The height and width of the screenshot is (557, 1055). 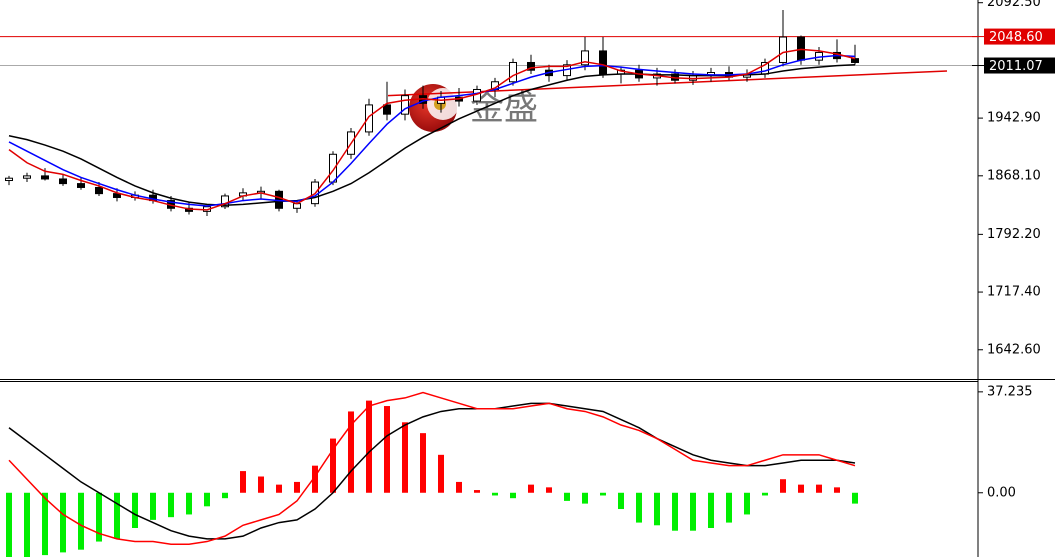 I want to click on trendline, so click(x=667, y=83).